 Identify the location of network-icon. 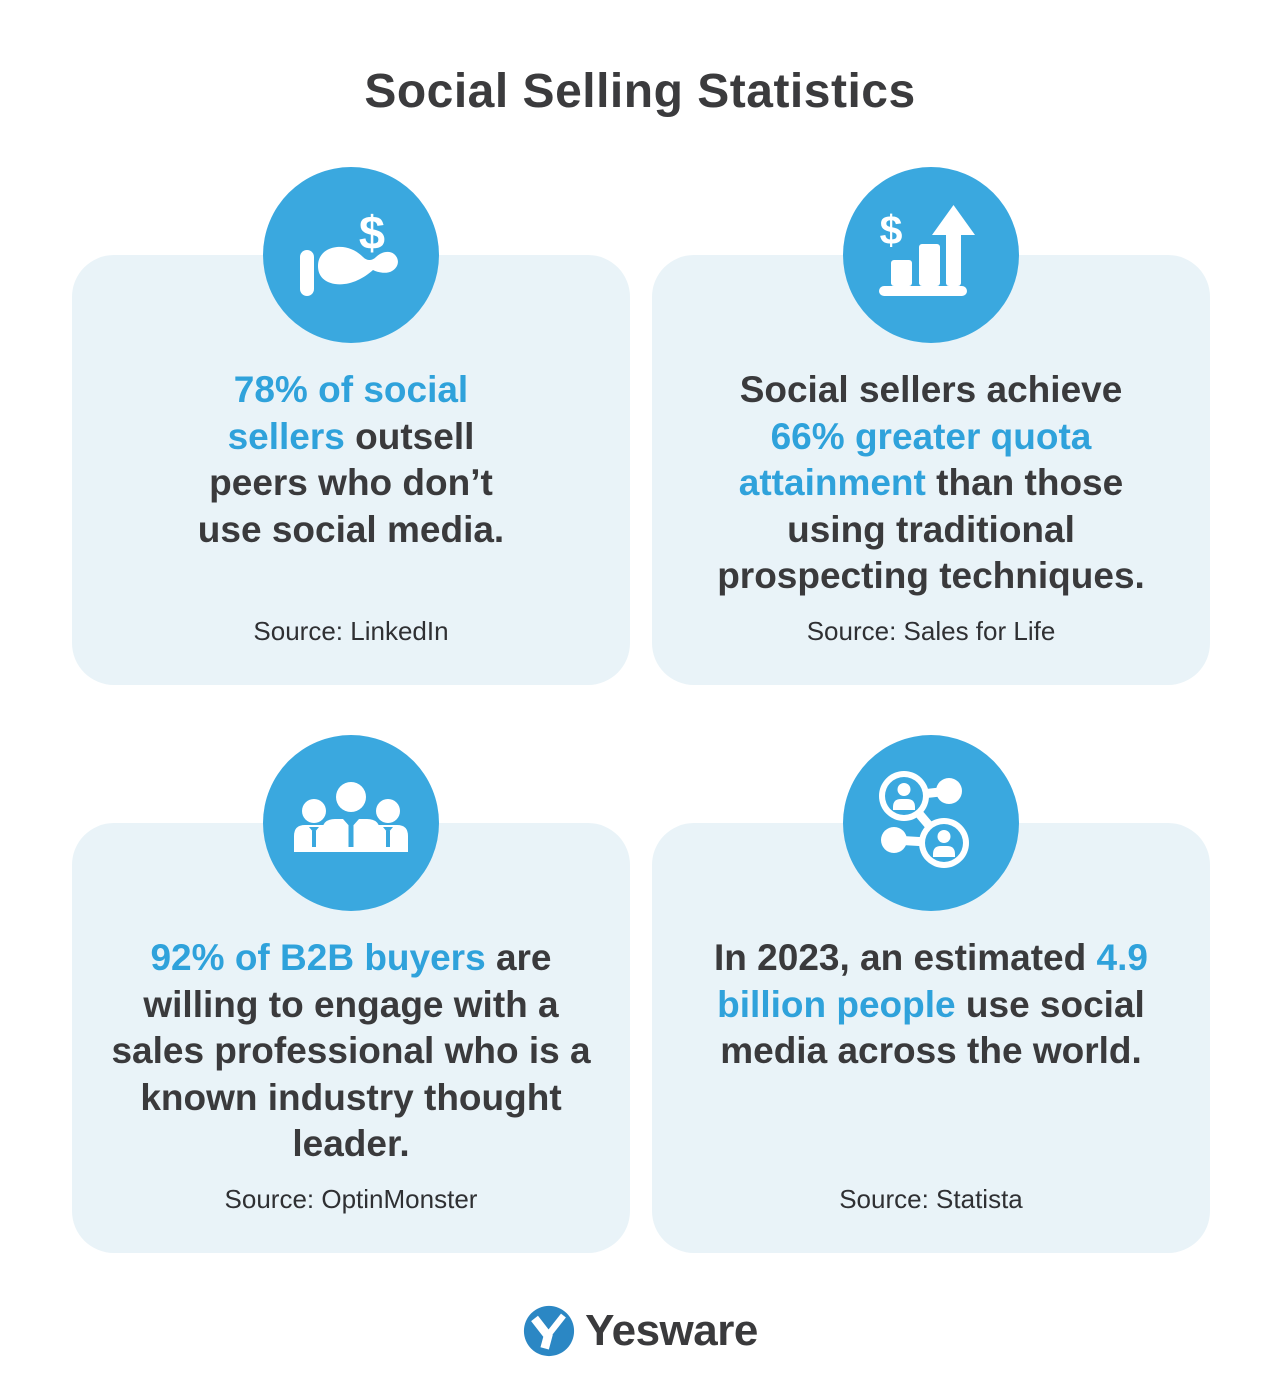
(931, 823).